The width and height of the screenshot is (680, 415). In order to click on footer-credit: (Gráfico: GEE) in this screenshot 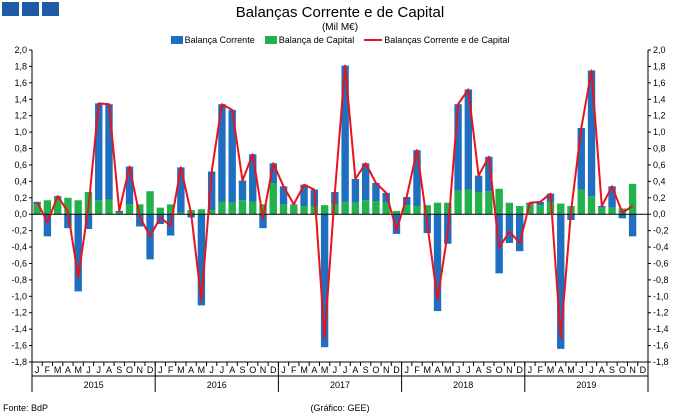, I will do `click(340, 408)`.